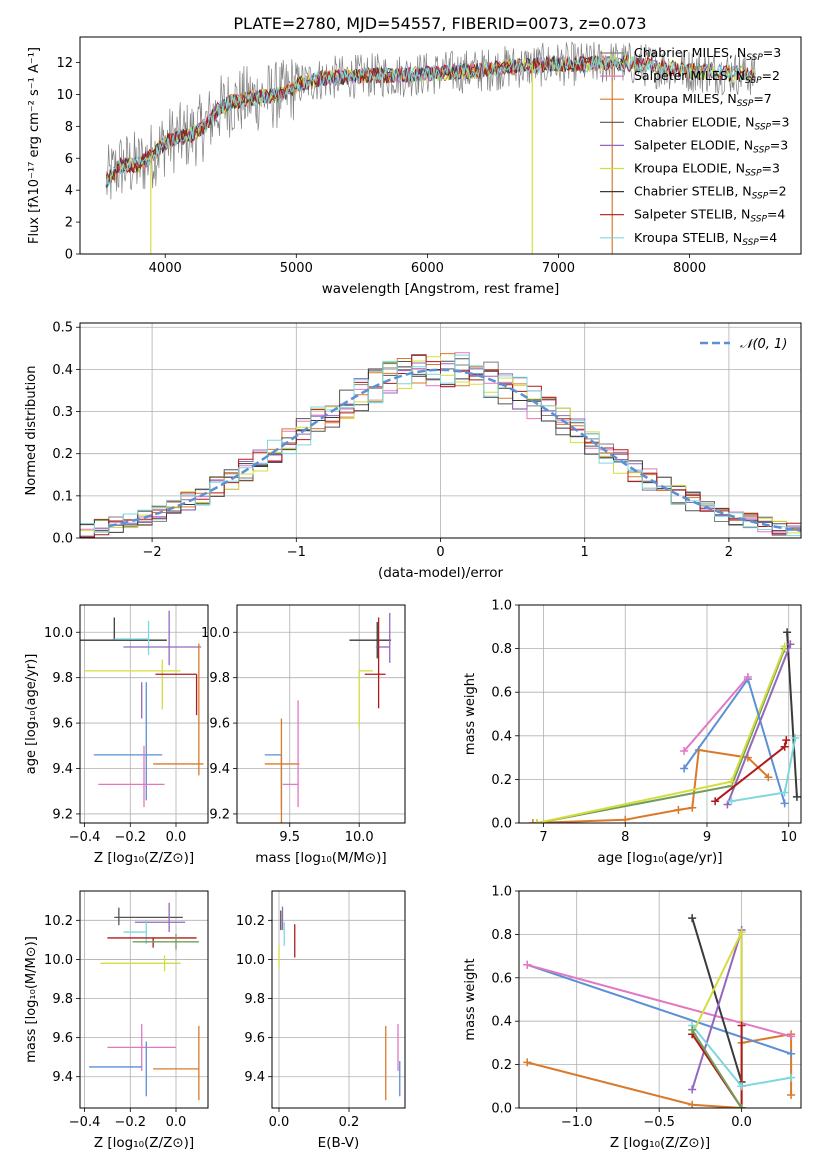 The width and height of the screenshot is (819, 1170). Describe the element at coordinates (585, 552) in the screenshot. I see `x-tick-label: 1` at that location.